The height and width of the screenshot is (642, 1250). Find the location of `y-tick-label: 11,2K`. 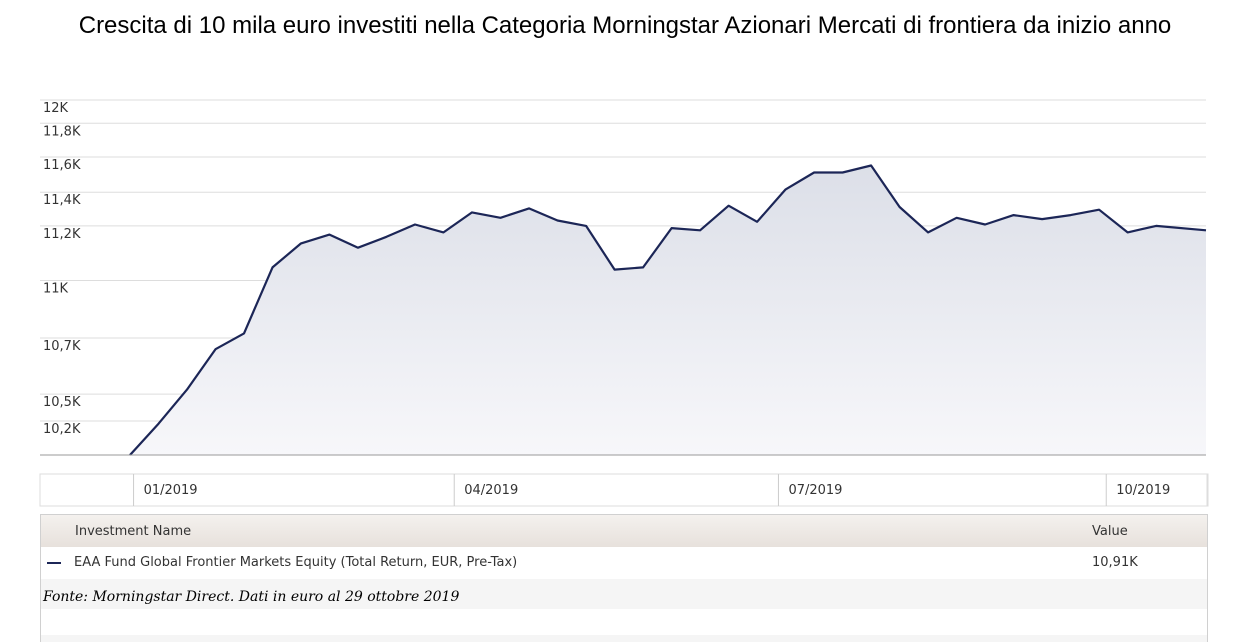

y-tick-label: 11,2K is located at coordinates (62, 234).